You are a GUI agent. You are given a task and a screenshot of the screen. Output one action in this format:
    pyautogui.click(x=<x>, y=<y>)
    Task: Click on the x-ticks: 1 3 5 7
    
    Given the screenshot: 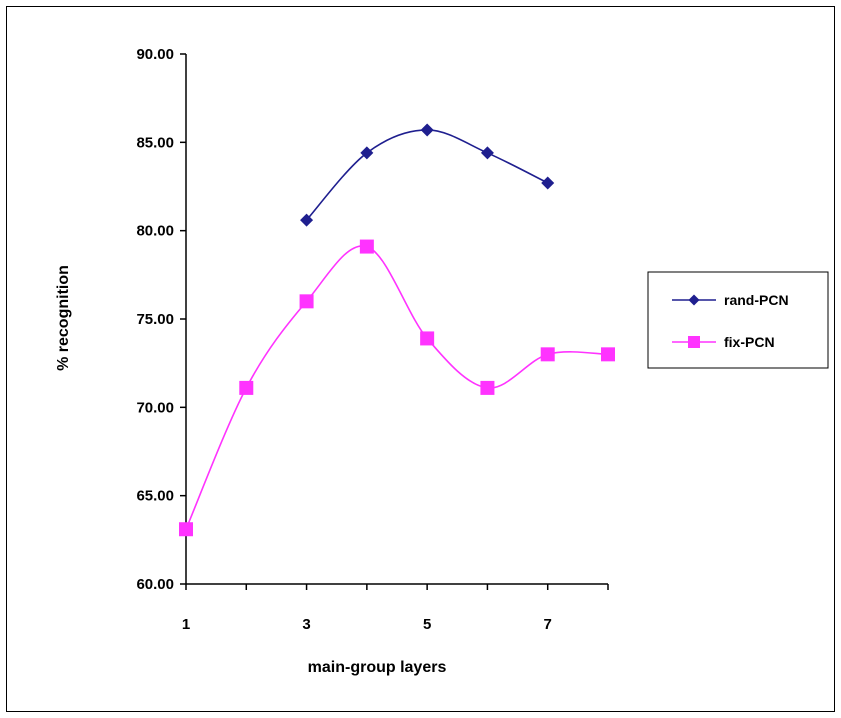 What is the action you would take?
    pyautogui.click(x=395, y=608)
    